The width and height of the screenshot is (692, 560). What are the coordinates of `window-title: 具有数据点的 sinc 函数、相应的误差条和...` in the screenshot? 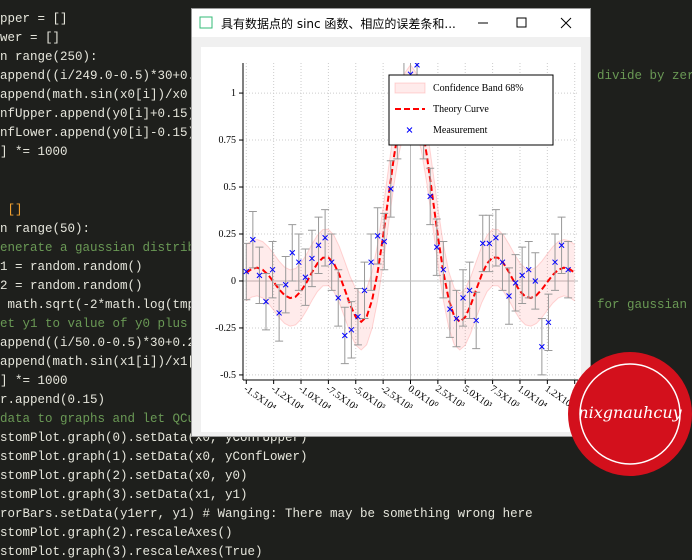 It's located at (338, 24).